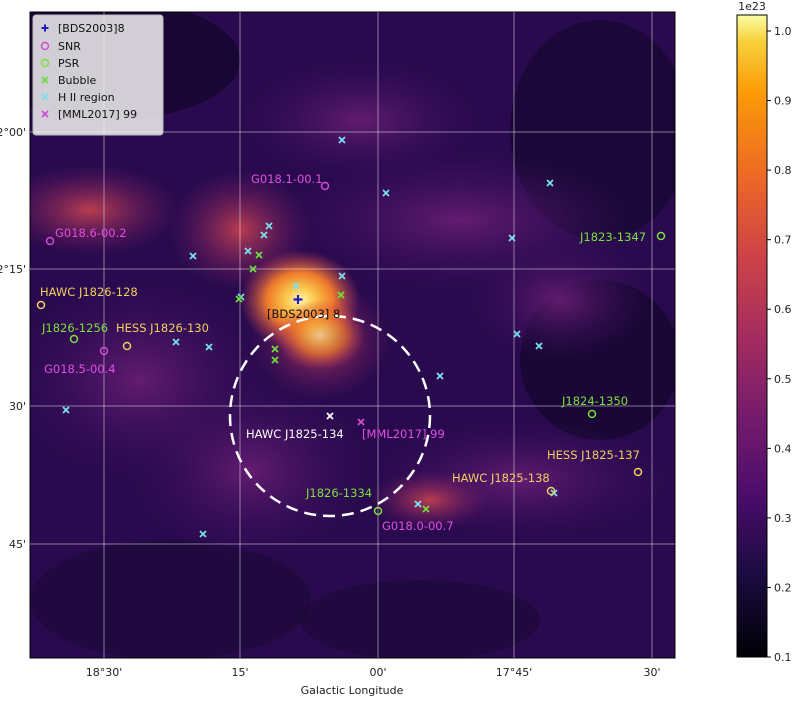 The image size is (800, 708). Describe the element at coordinates (91, 233) in the screenshot. I see `annotation-label: G018.6-00.2` at that location.